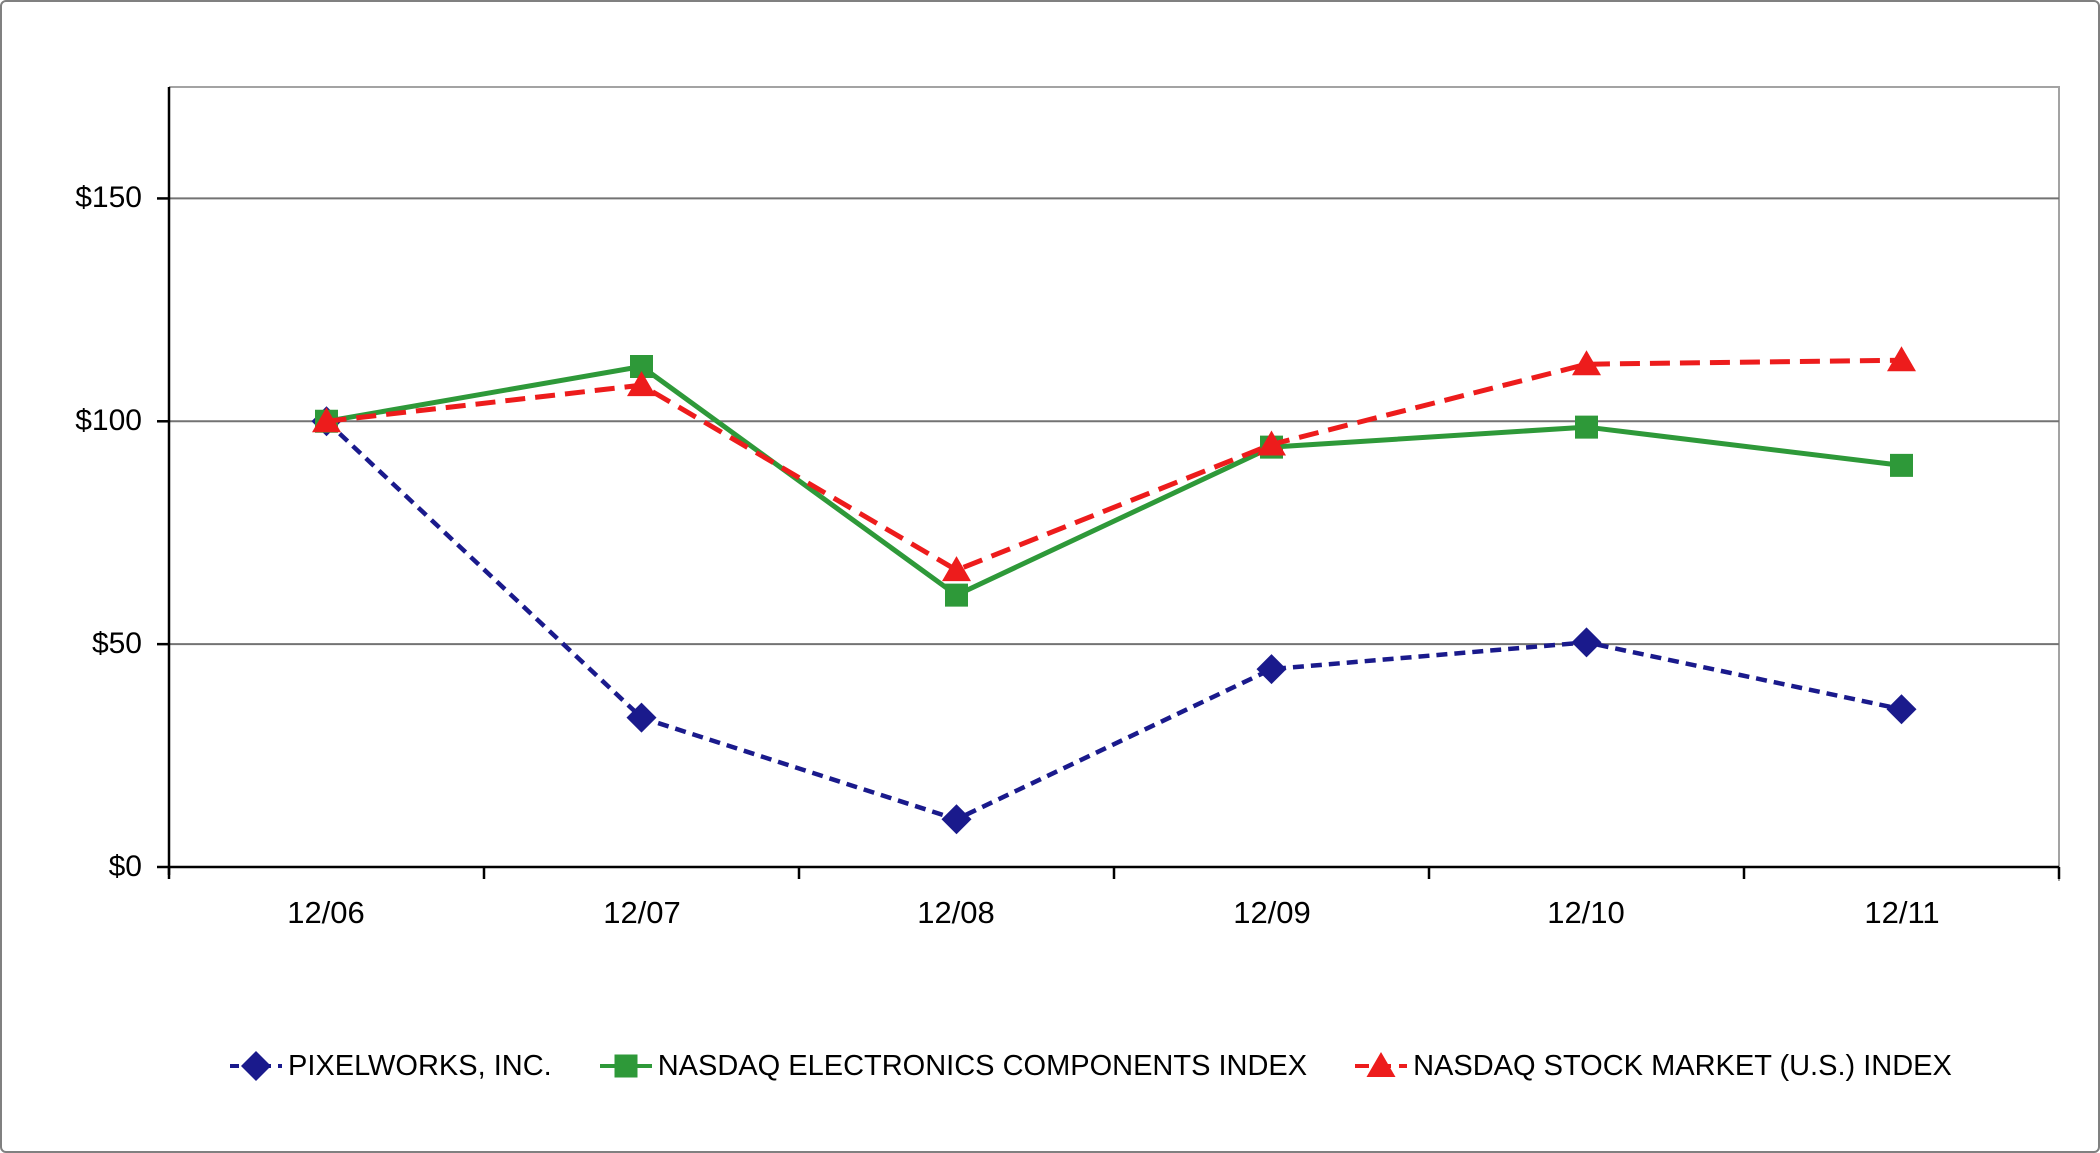 The width and height of the screenshot is (2100, 1153). I want to click on legend-item-nasdaq-electronics: NASDAQ ELECTRONICS COMPONENTS INDEX, so click(952, 1066).